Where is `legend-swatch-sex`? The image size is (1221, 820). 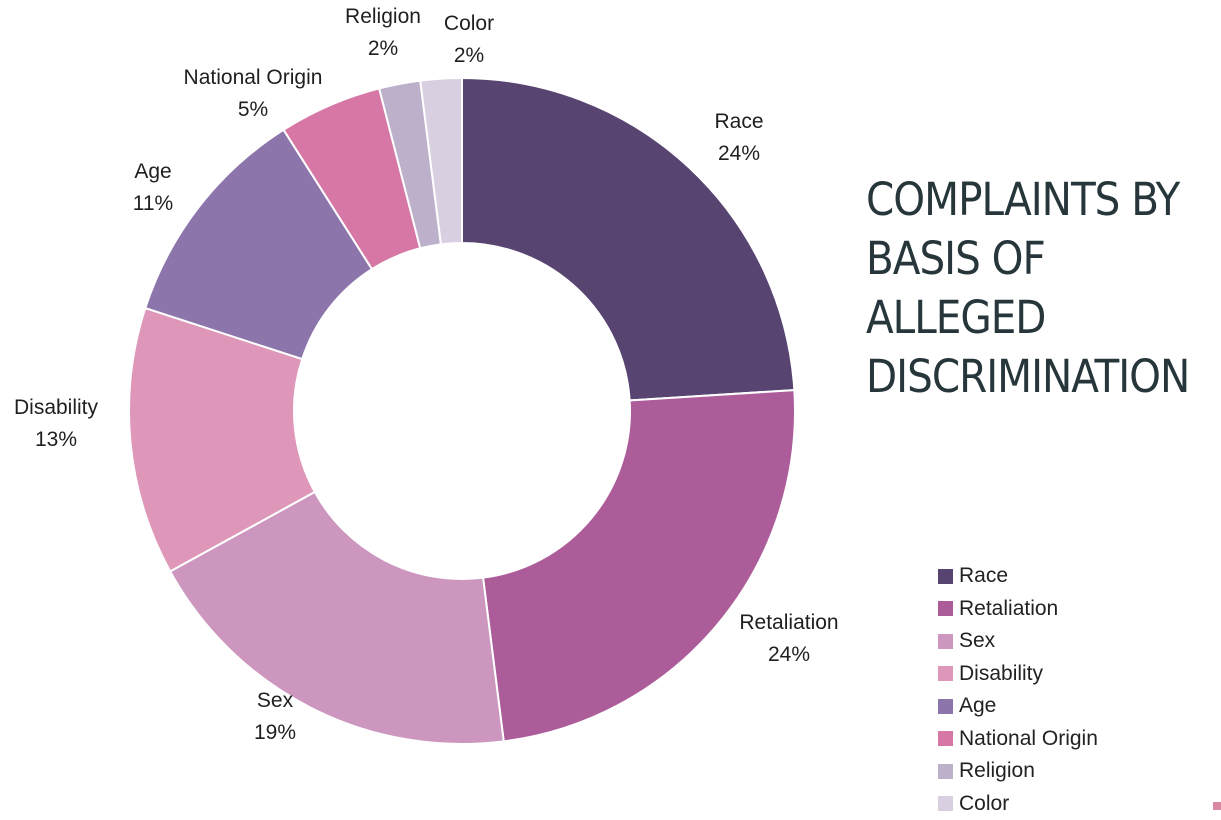
legend-swatch-sex is located at coordinates (945, 641).